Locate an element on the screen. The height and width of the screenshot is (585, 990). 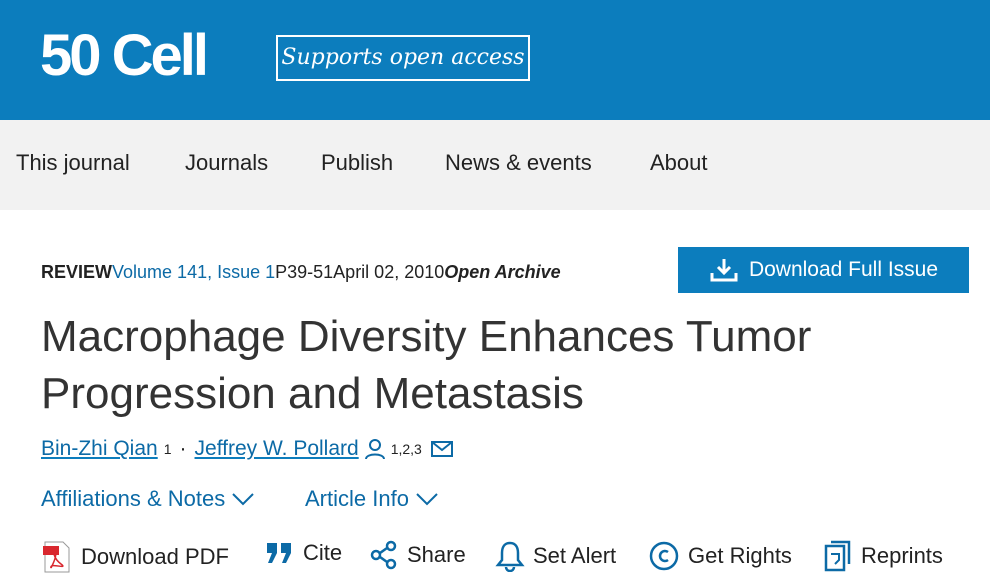
reprints-icon is located at coordinates (837, 556).